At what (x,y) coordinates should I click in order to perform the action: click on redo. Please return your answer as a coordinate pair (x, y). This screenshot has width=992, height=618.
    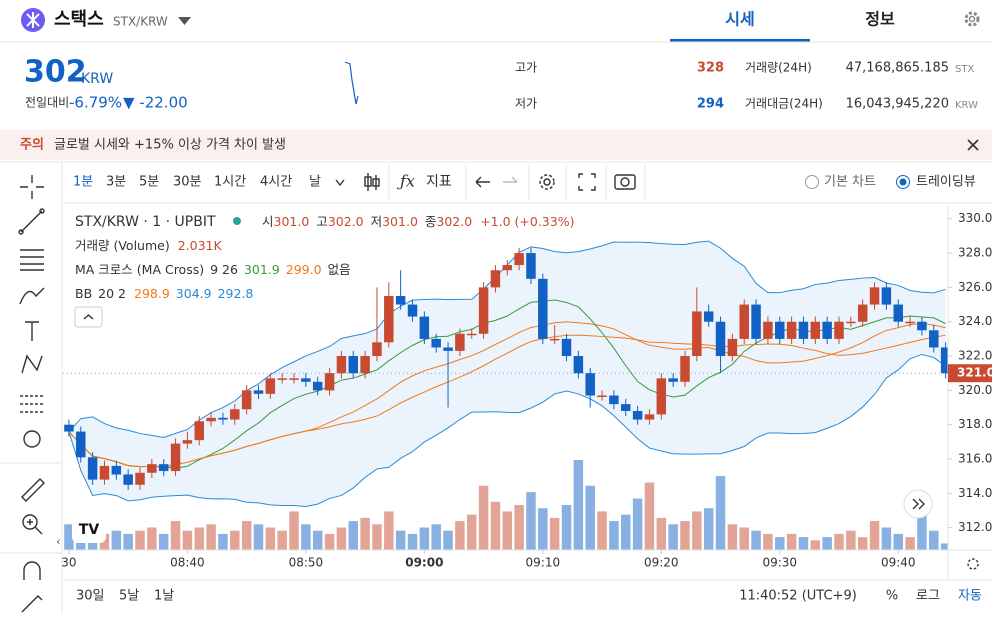
    Looking at the image, I should click on (510, 179).